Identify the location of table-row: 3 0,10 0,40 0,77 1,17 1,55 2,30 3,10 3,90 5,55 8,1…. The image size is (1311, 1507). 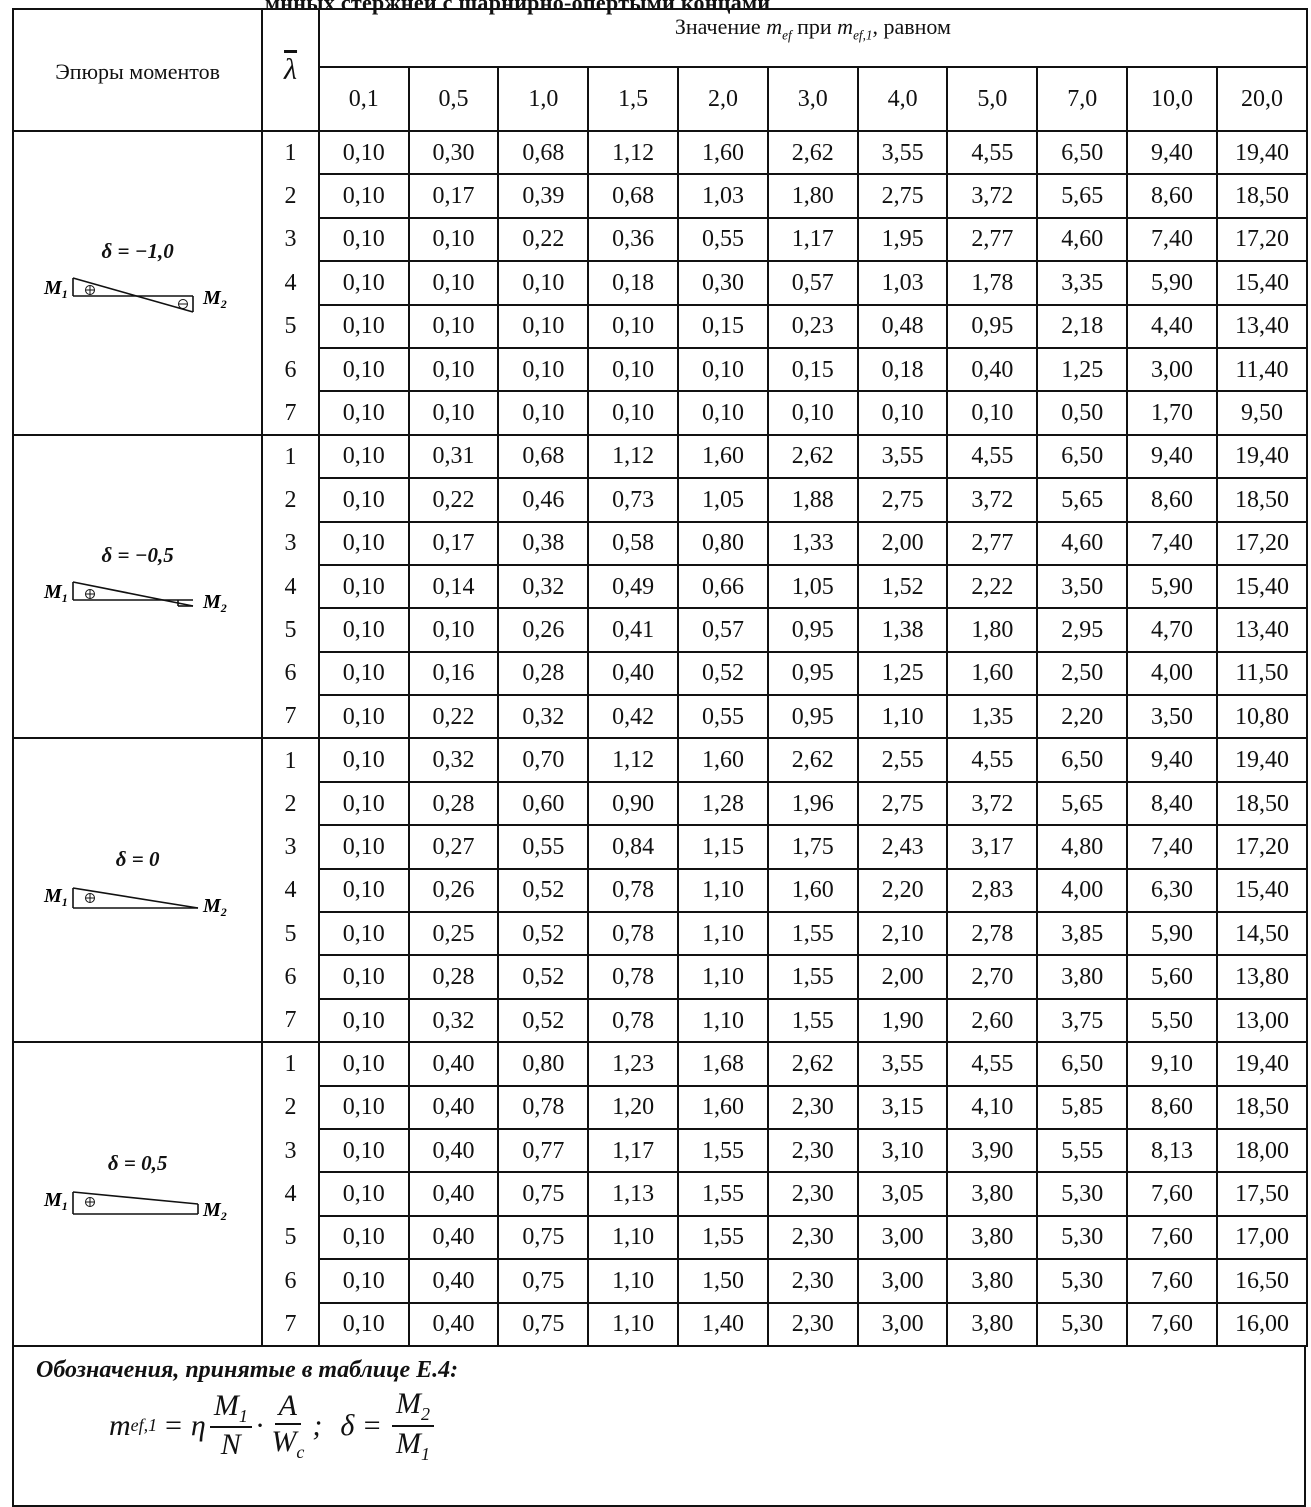
(661, 1150).